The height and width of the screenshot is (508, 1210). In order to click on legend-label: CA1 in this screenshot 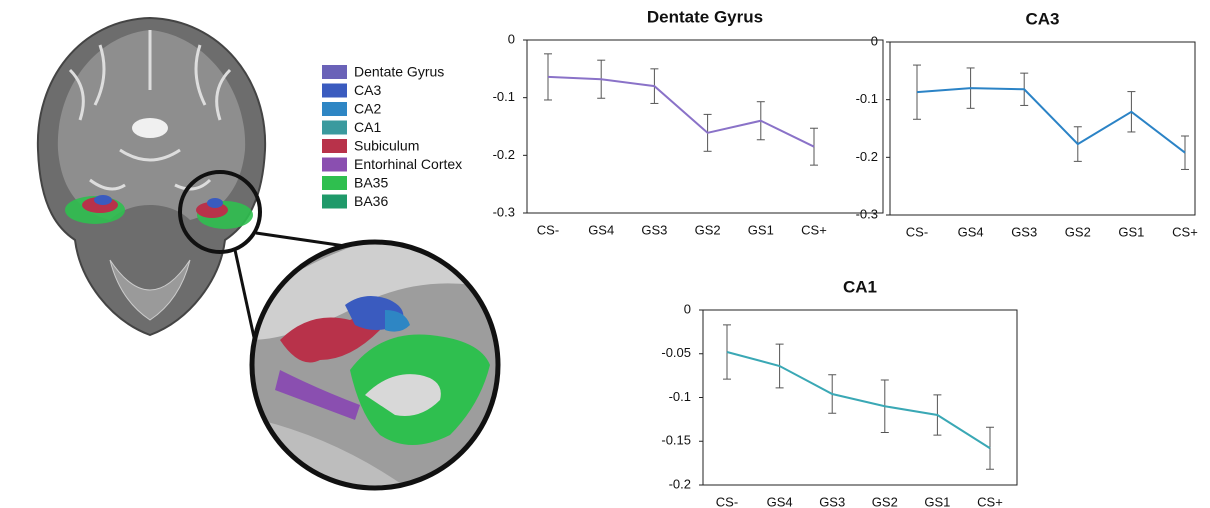, I will do `click(367, 127)`.